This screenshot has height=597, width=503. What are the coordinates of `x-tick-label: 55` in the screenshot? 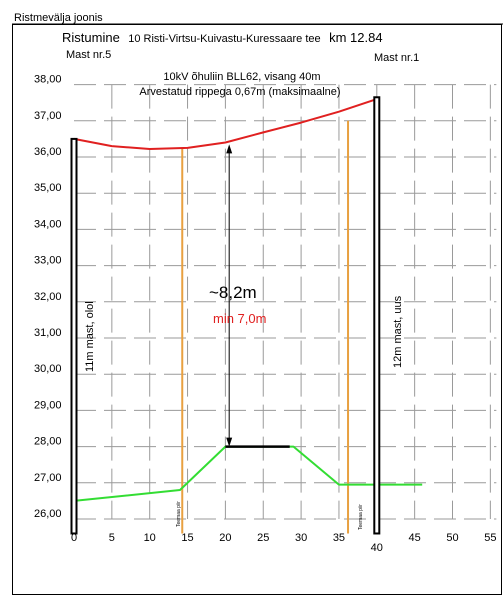 It's located at (490, 538).